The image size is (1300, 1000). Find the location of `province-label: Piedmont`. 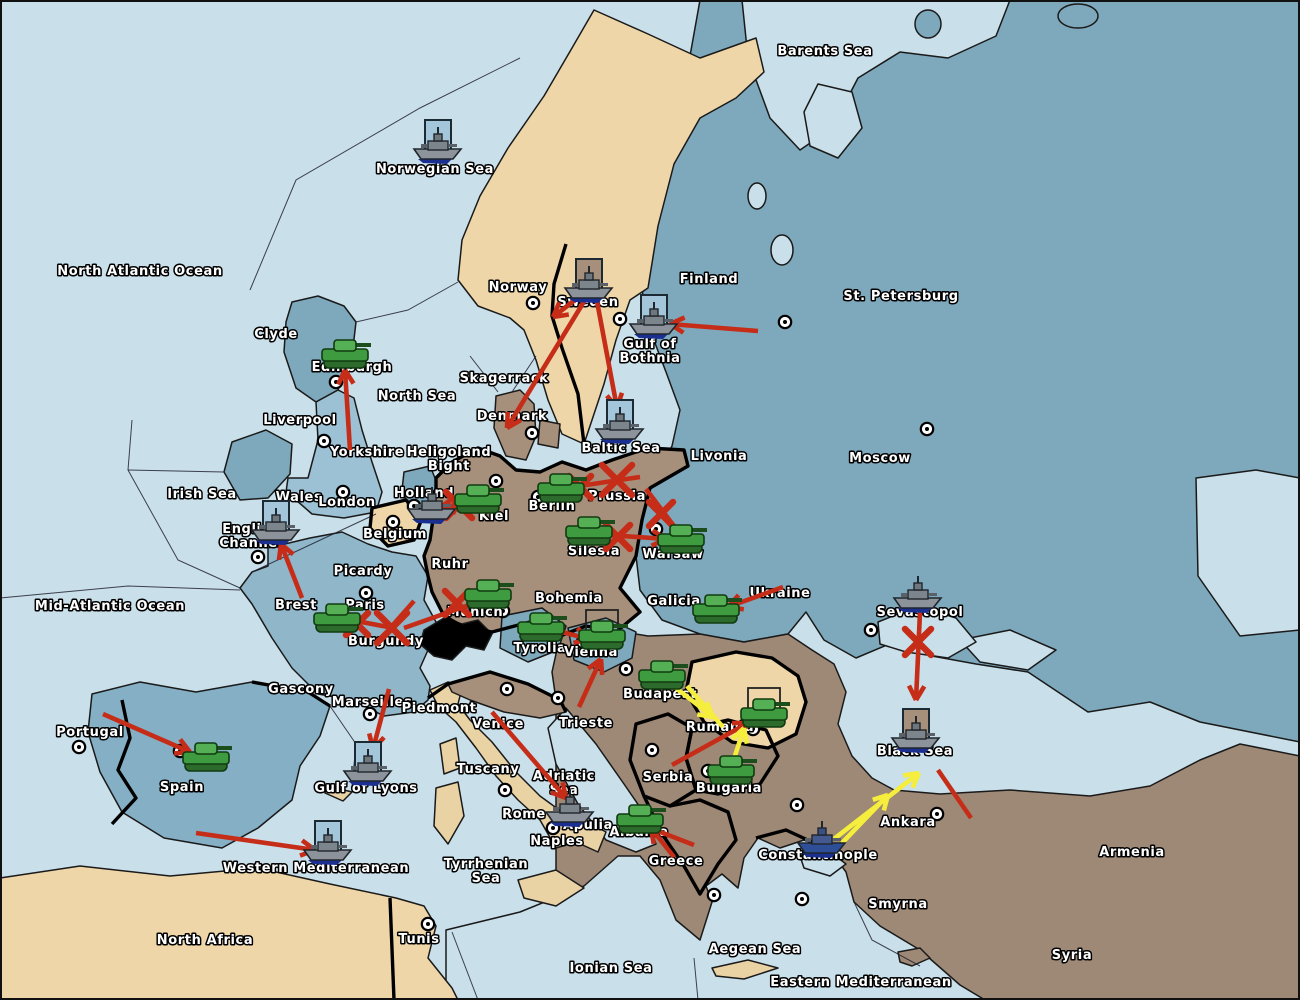

province-label: Piedmont is located at coordinates (439, 708).